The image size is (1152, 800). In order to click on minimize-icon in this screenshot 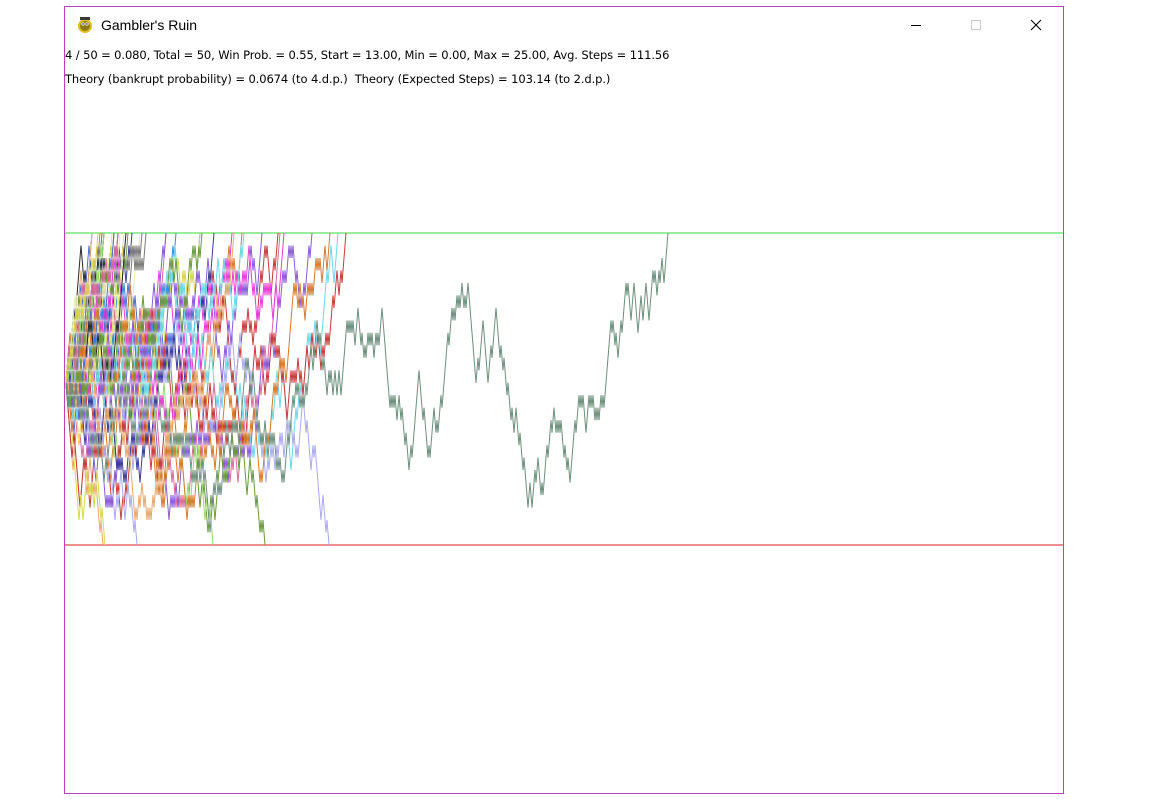, I will do `click(916, 25)`.